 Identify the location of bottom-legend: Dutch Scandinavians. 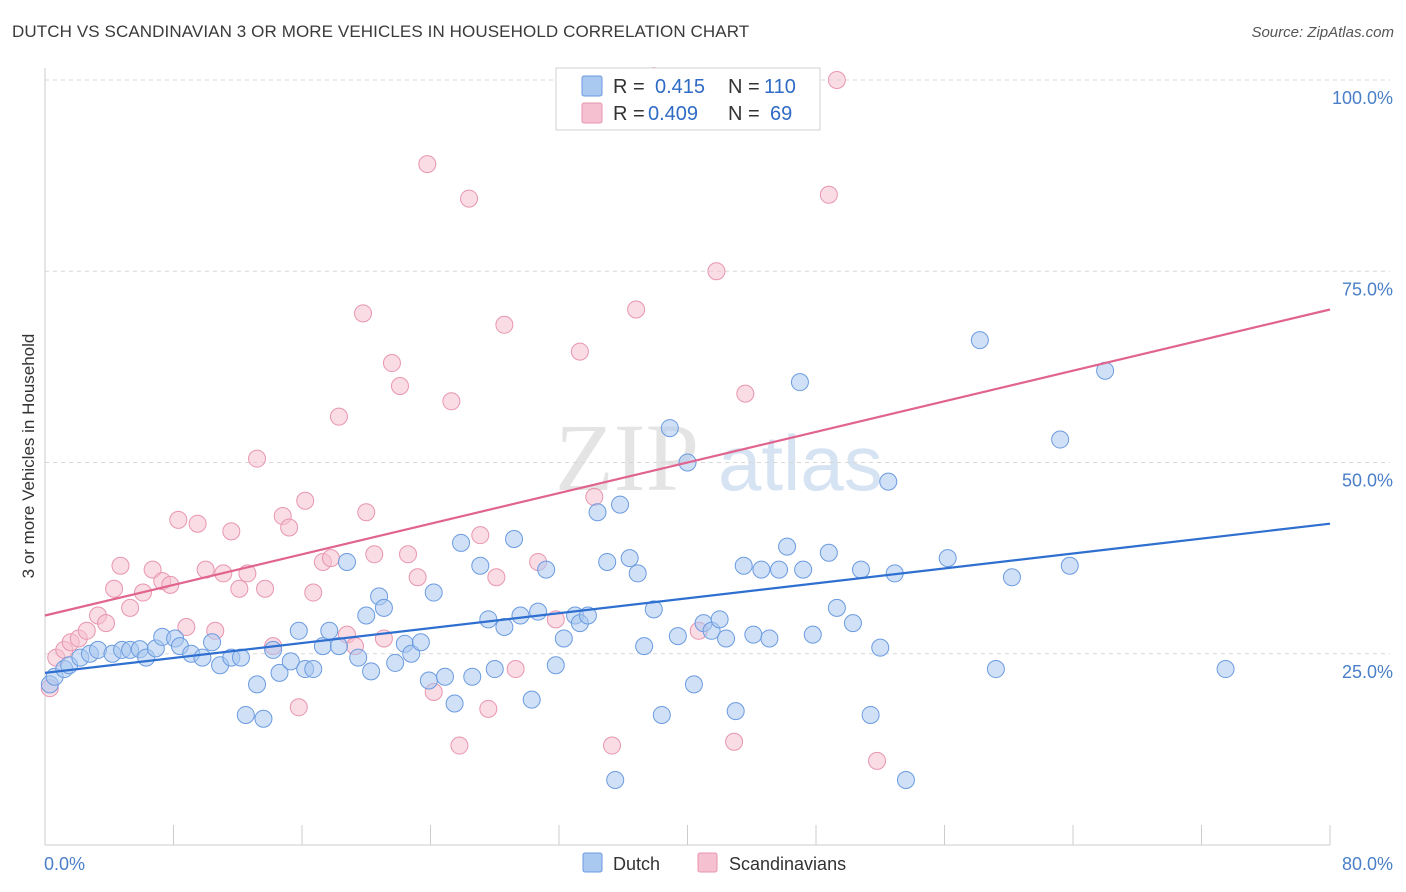
(714, 863).